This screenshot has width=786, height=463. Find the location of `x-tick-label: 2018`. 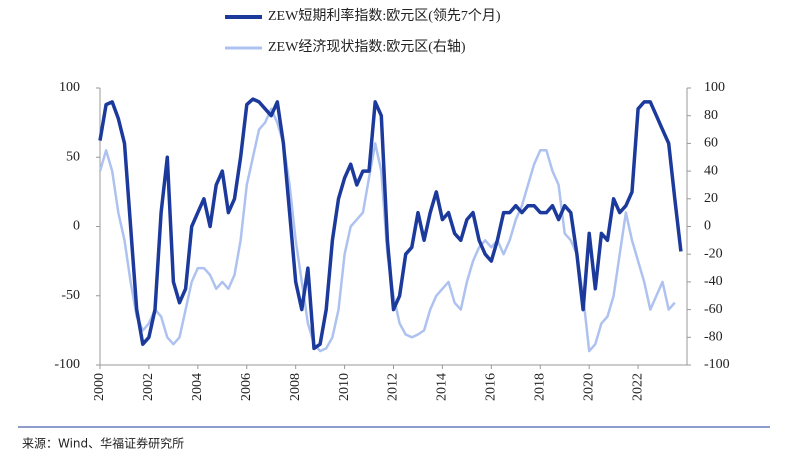

x-tick-label: 2018 is located at coordinates (539, 387).